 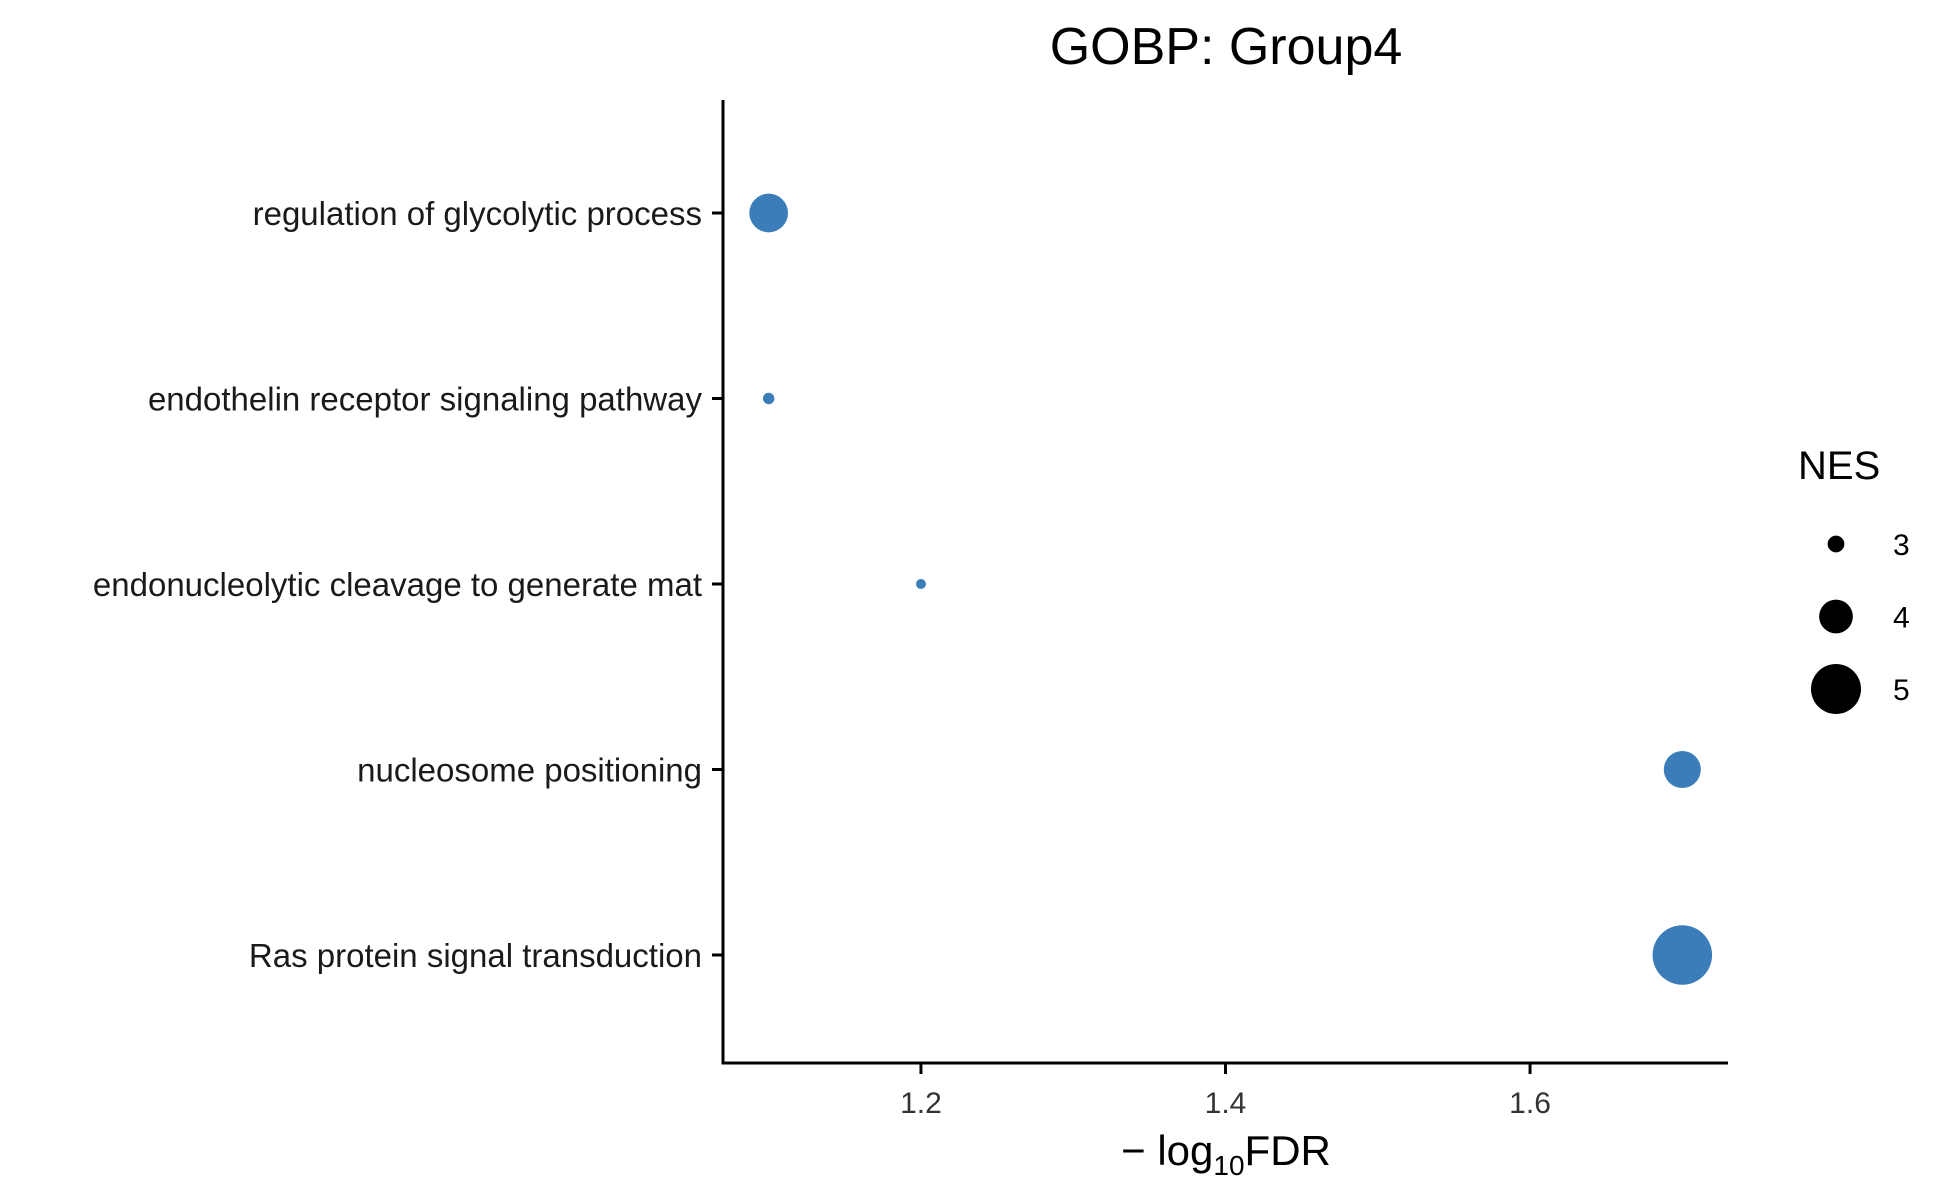 I want to click on x-axis-title: − log10FDR, so click(x=1226, y=1154).